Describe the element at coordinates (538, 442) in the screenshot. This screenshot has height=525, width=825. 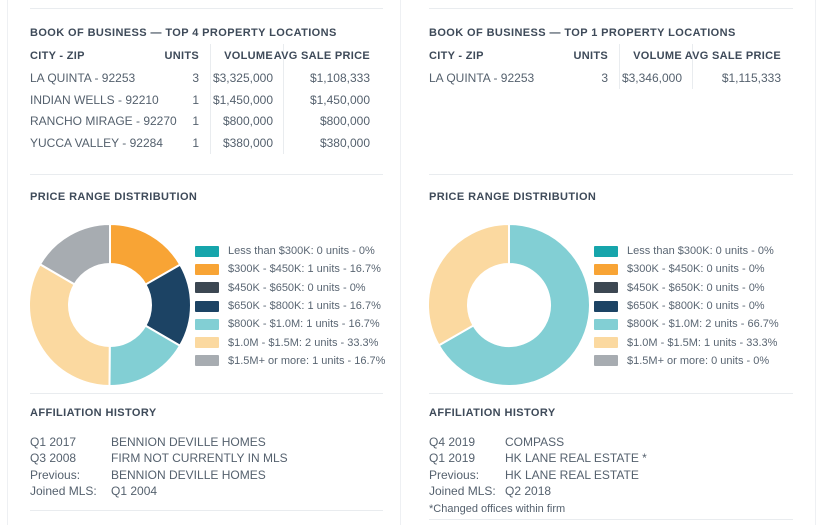
I see `affiliation-row: Q4 2019 COMPASS` at that location.